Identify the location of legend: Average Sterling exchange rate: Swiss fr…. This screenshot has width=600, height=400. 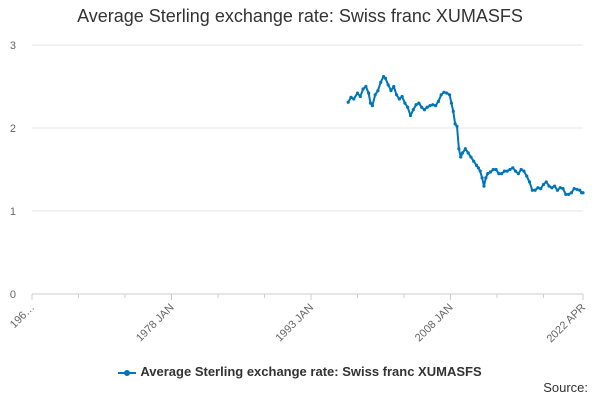
(300, 371).